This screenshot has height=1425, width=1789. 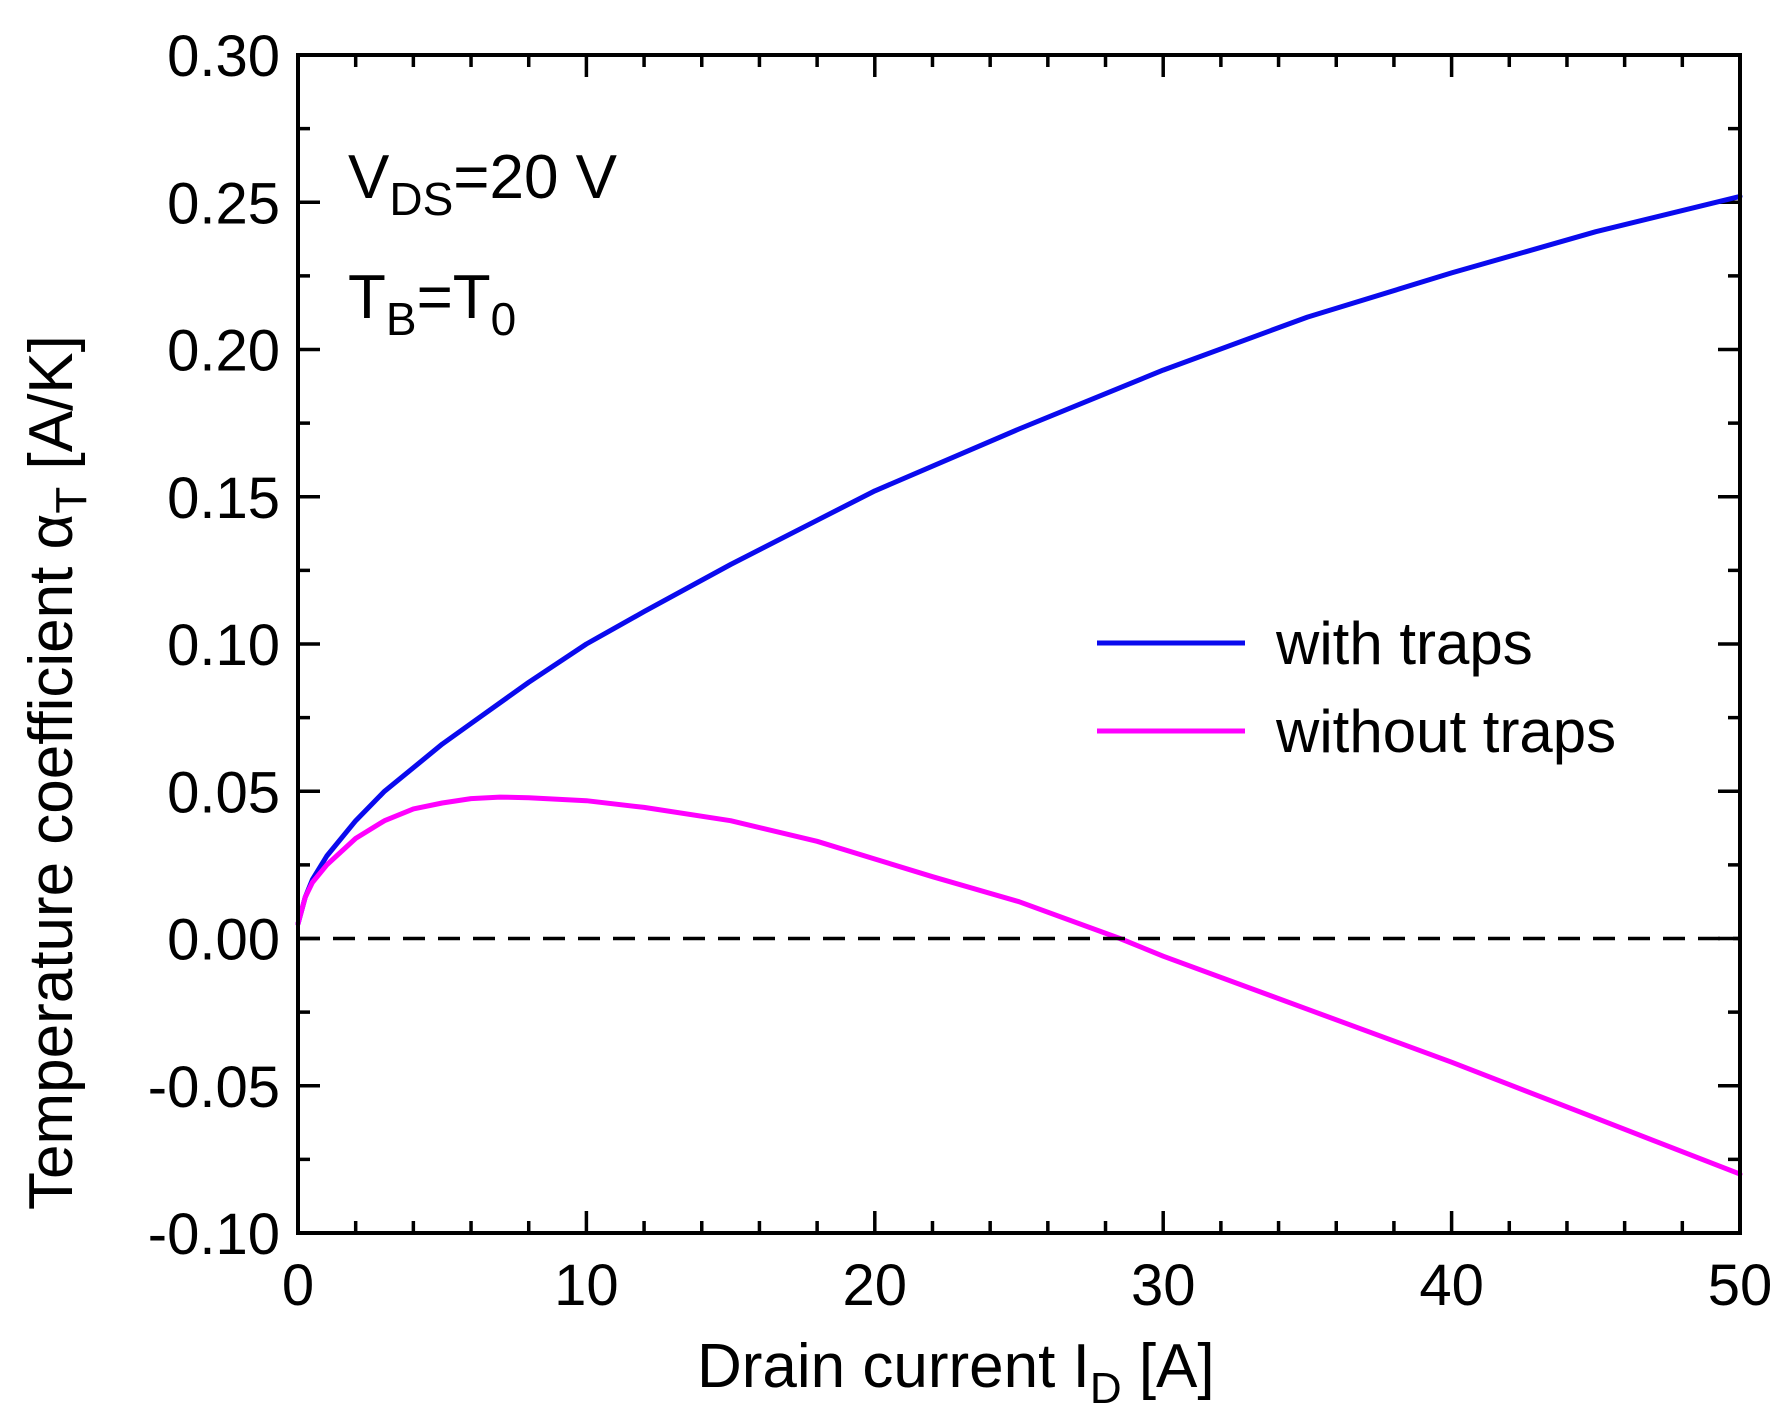 I want to click on annotation-tb: TB=T0, so click(x=432, y=304).